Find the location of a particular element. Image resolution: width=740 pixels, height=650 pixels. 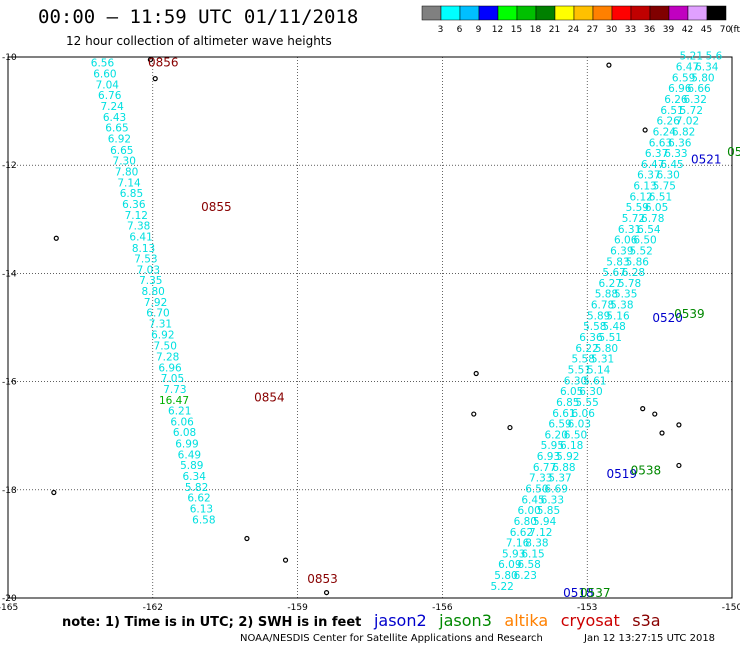

swh-value-label: 6.93 is located at coordinates (548, 457).